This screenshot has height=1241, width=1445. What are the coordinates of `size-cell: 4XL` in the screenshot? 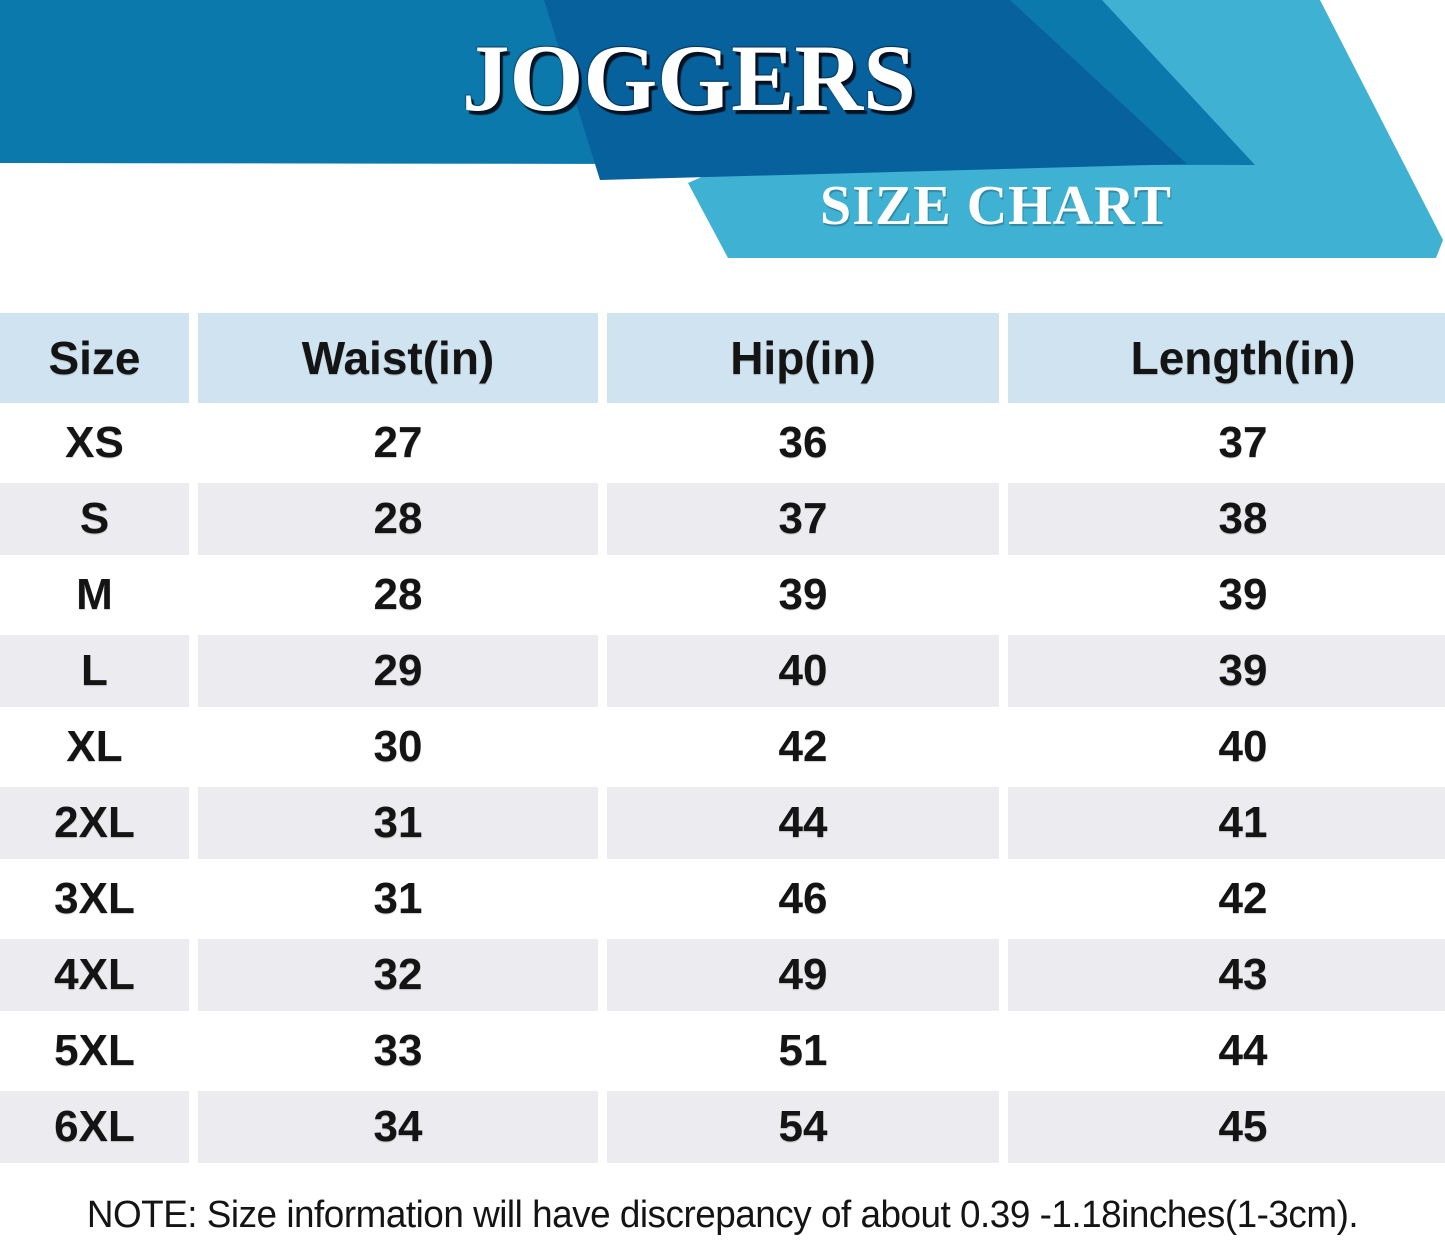 It's located at (94, 975).